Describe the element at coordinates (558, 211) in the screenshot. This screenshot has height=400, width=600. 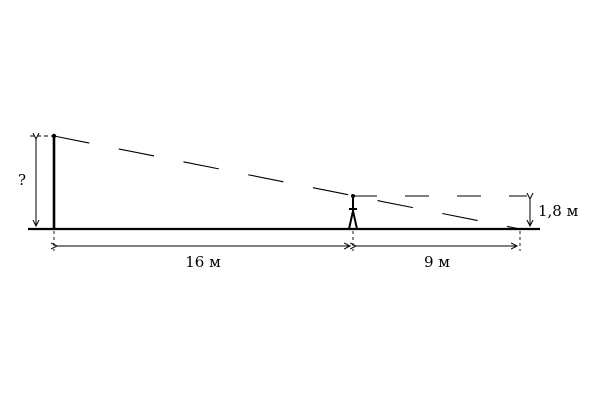
I see `person-height-label: 1,8 м` at that location.